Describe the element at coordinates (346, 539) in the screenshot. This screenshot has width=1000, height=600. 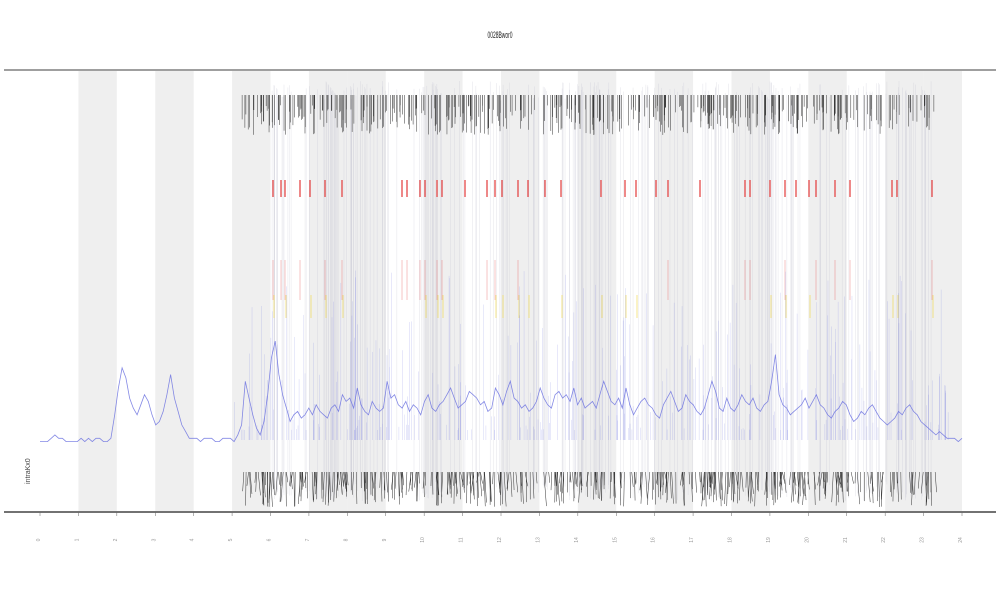
I see `x-tick-label: 8` at that location.